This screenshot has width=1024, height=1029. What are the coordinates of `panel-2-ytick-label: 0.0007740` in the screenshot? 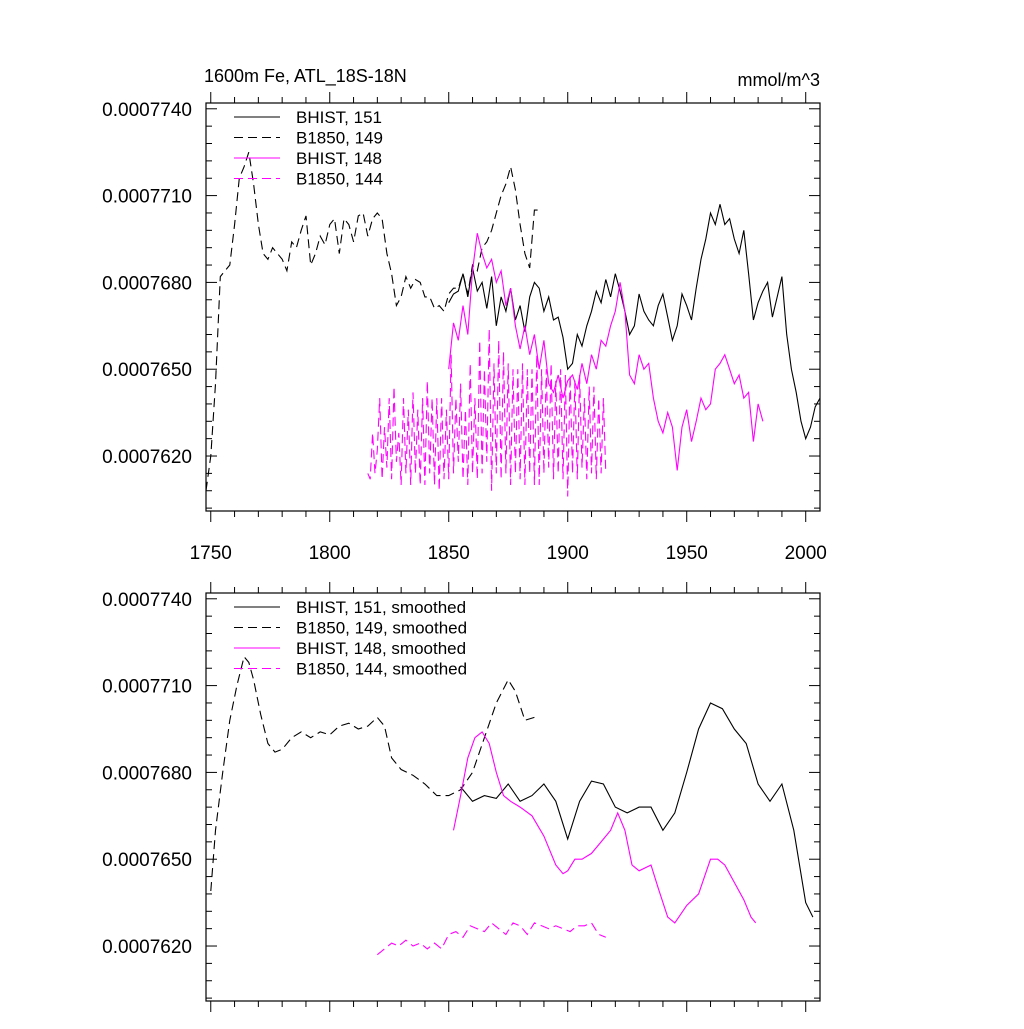 It's located at (147, 600).